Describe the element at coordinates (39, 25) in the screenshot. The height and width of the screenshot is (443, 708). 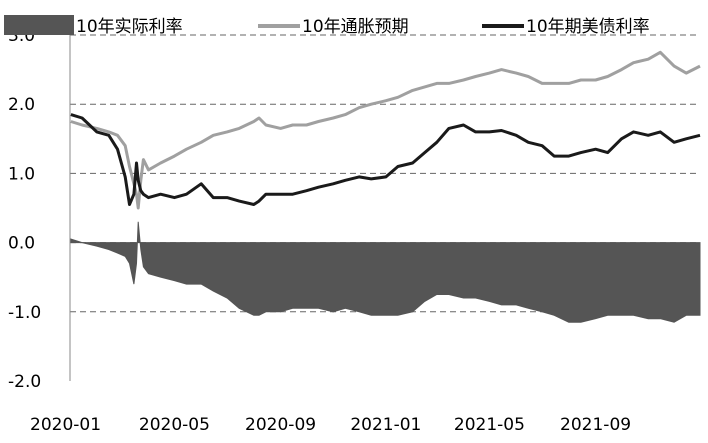
I see `legend-swatch` at that location.